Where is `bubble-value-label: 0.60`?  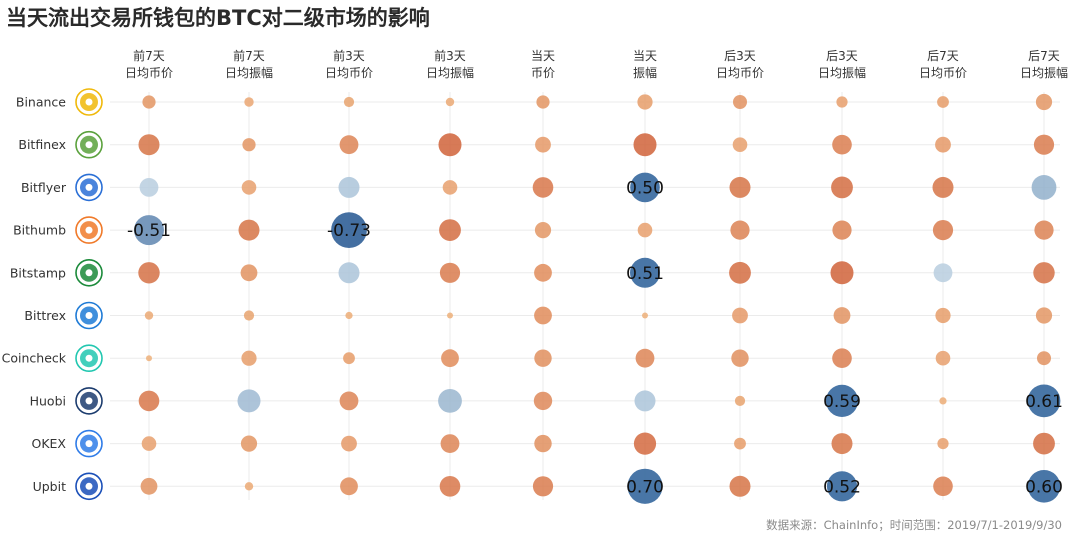
bubble-value-label: 0.60 is located at coordinates (1044, 487).